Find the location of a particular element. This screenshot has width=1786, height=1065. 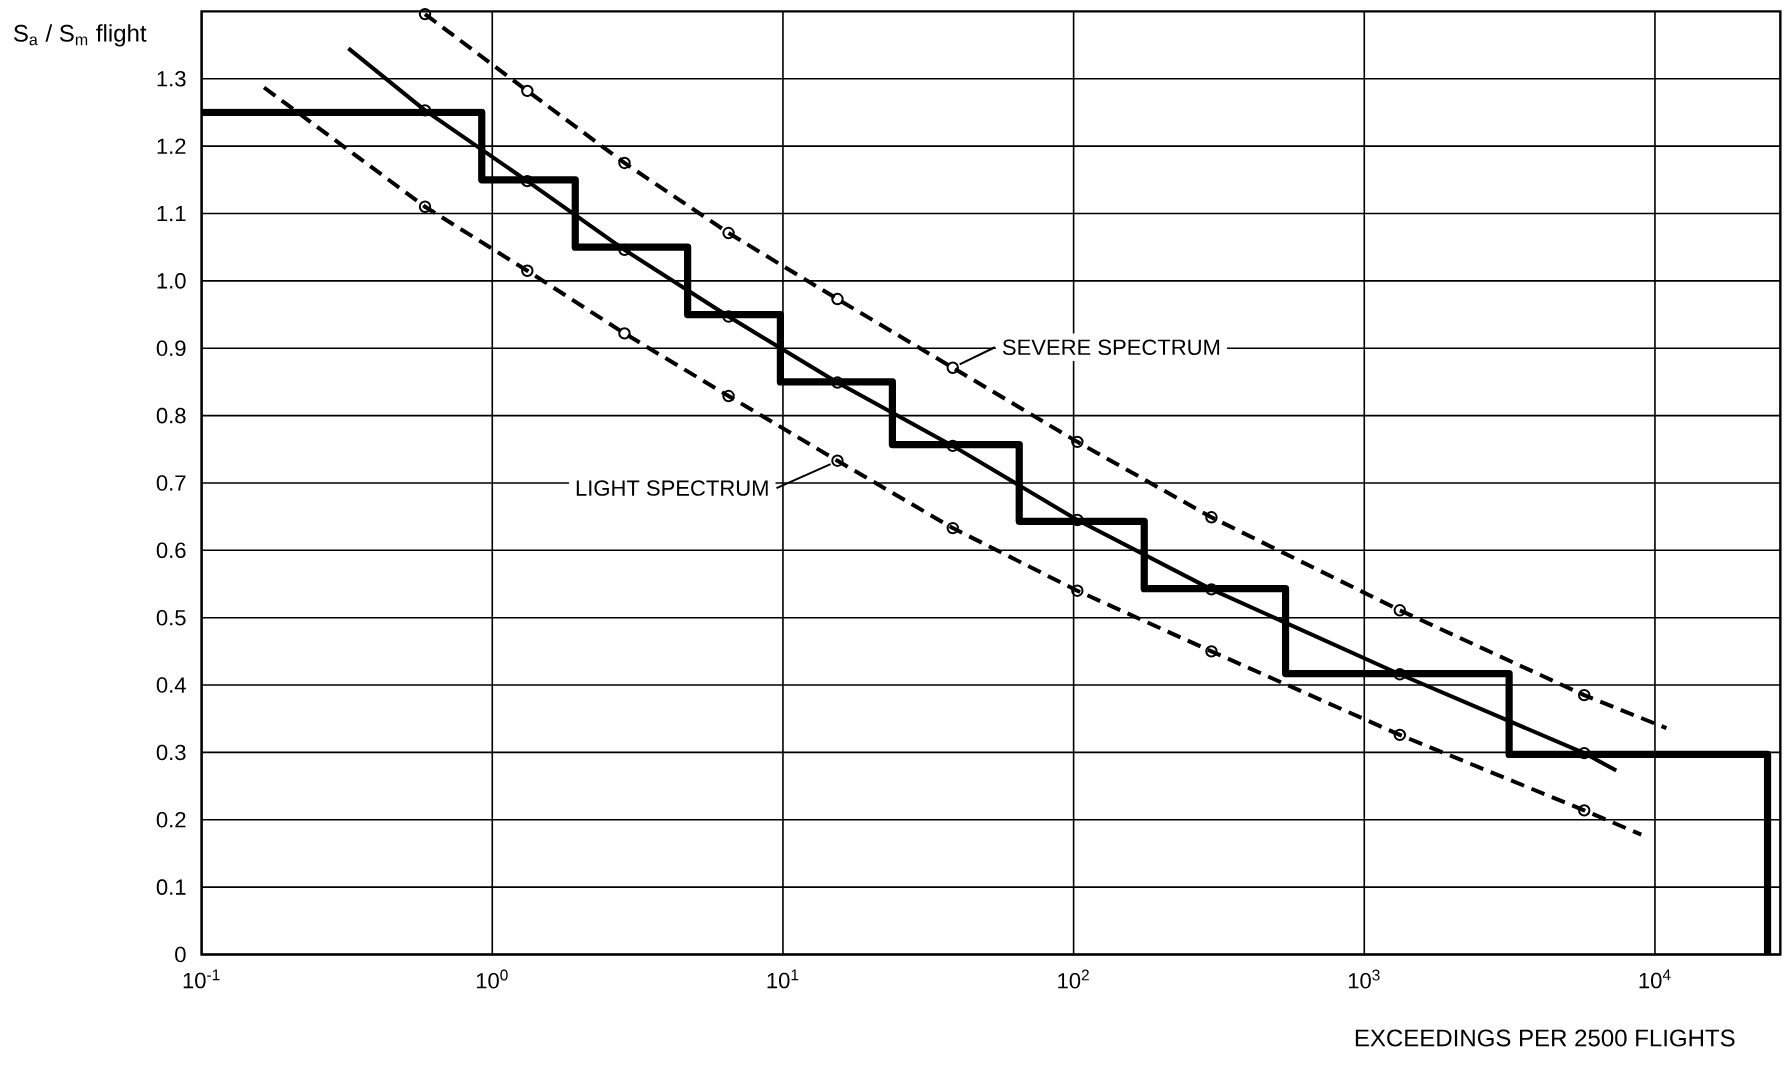

x-axis-title: EXCEEDINGS PER 2500 FLIGHTS is located at coordinates (1545, 1038).